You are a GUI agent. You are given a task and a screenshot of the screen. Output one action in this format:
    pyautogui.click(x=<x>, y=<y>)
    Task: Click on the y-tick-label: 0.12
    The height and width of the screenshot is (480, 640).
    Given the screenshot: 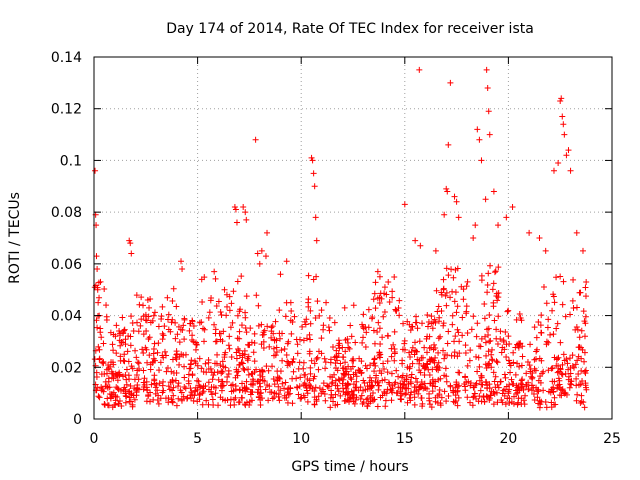 What is the action you would take?
    pyautogui.click(x=66, y=110)
    